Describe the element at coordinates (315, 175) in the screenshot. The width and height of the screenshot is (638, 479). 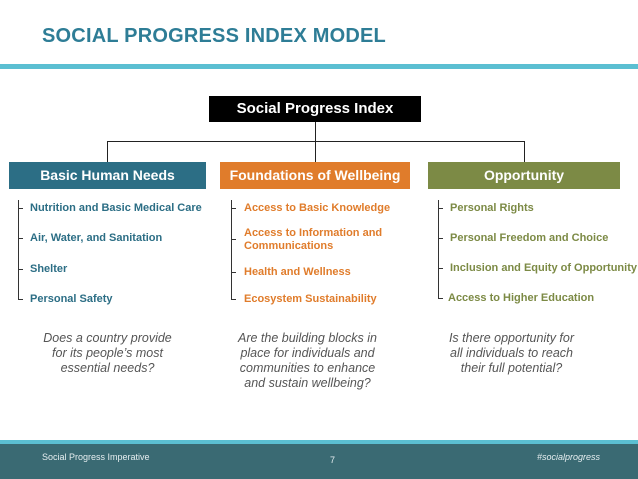
I see `pillar-foundations-of-wellbeing: Foundations of Wellbeing` at that location.